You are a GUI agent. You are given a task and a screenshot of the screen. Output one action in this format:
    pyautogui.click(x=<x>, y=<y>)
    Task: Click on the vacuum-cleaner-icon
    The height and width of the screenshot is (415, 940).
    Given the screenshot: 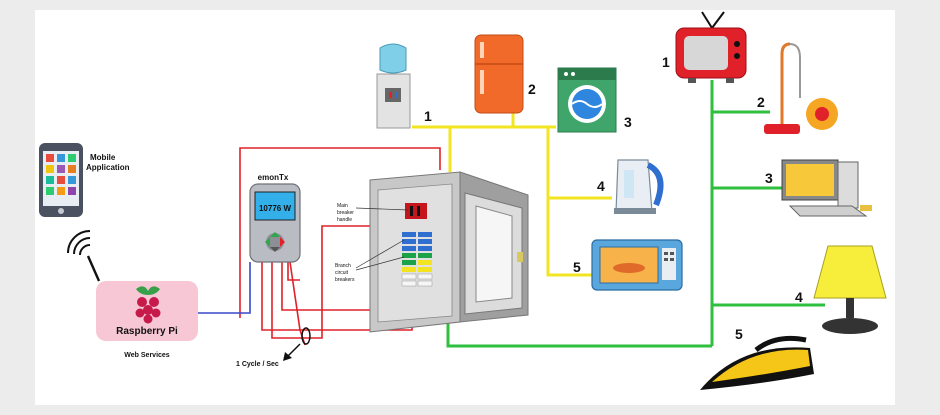 What is the action you would take?
    pyautogui.click(x=801, y=88)
    